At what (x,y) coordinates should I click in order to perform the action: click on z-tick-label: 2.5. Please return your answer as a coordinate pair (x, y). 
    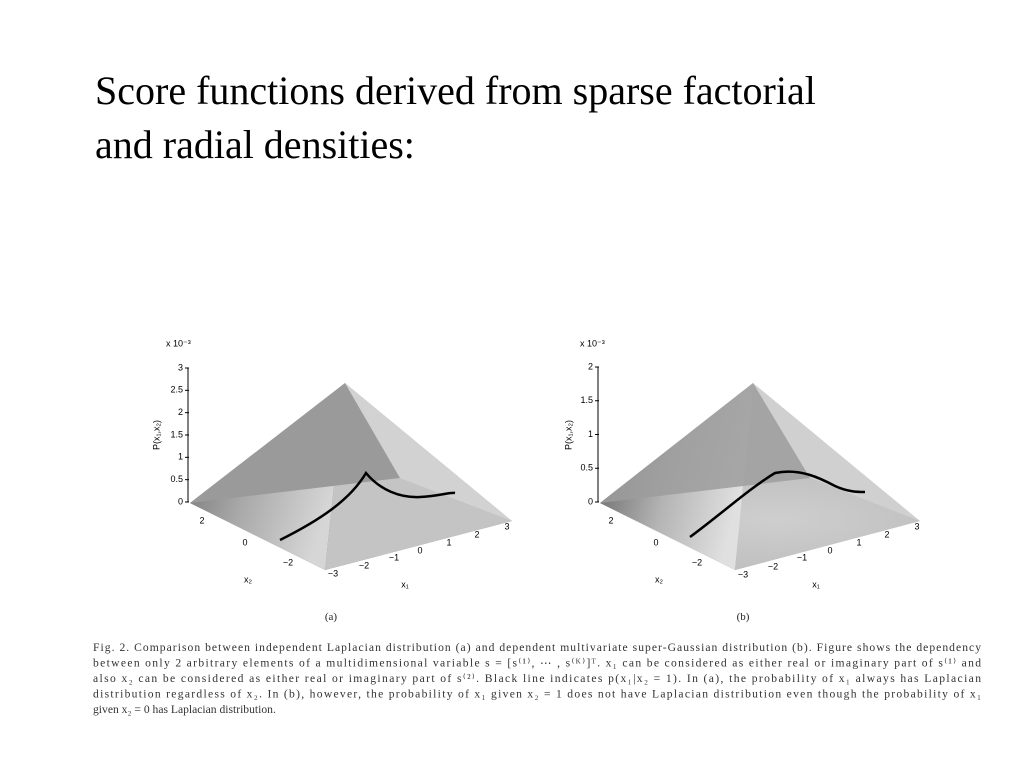
    Looking at the image, I should click on (176, 390).